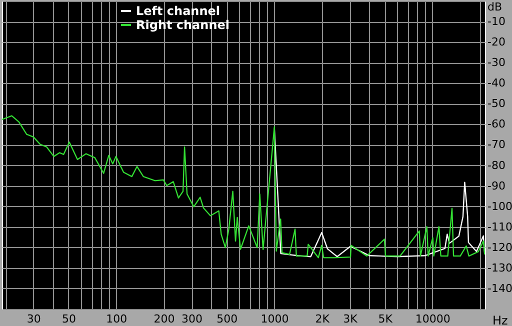  Describe the element at coordinates (500, 320) in the screenshot. I see `x-axis-title: Hz` at that location.